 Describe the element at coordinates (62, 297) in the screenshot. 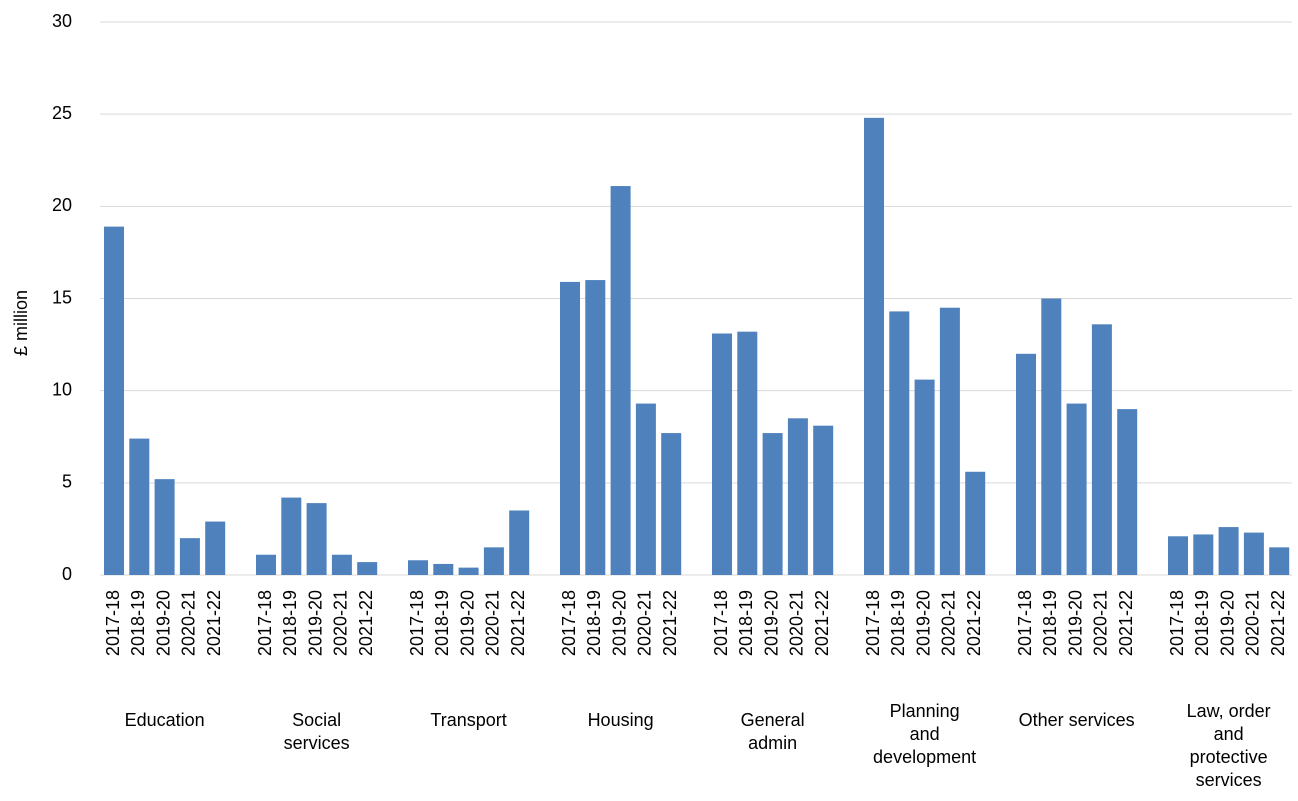

I see `y-tick-label: 15` at that location.